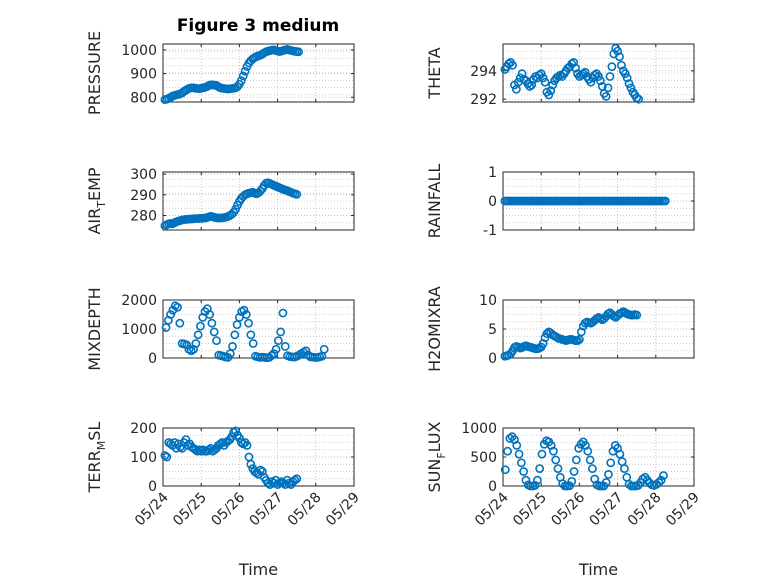 The height and width of the screenshot is (583, 778). I want to click on y-tick-label: -1, so click(490, 231).